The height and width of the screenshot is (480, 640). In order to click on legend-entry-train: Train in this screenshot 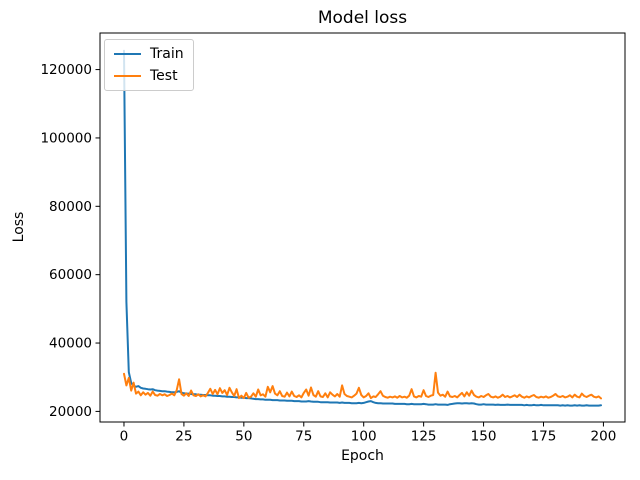, I will do `click(149, 54)`.